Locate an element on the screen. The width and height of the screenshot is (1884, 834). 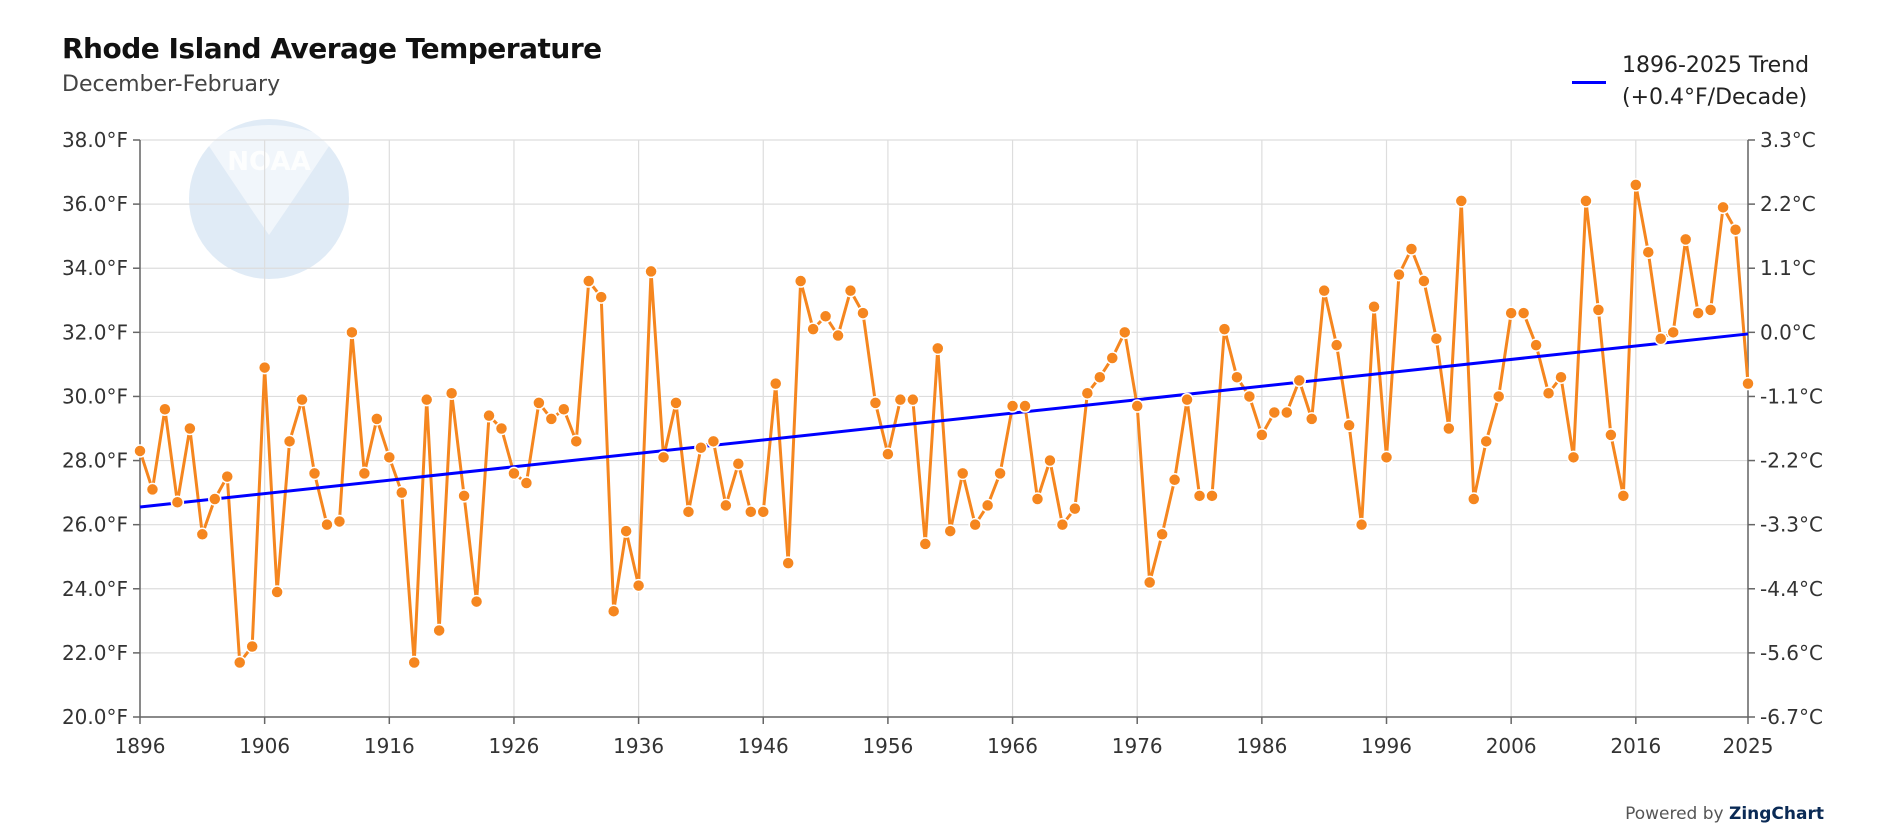
y-tick-label-left: 22.0°F is located at coordinates (95, 653).